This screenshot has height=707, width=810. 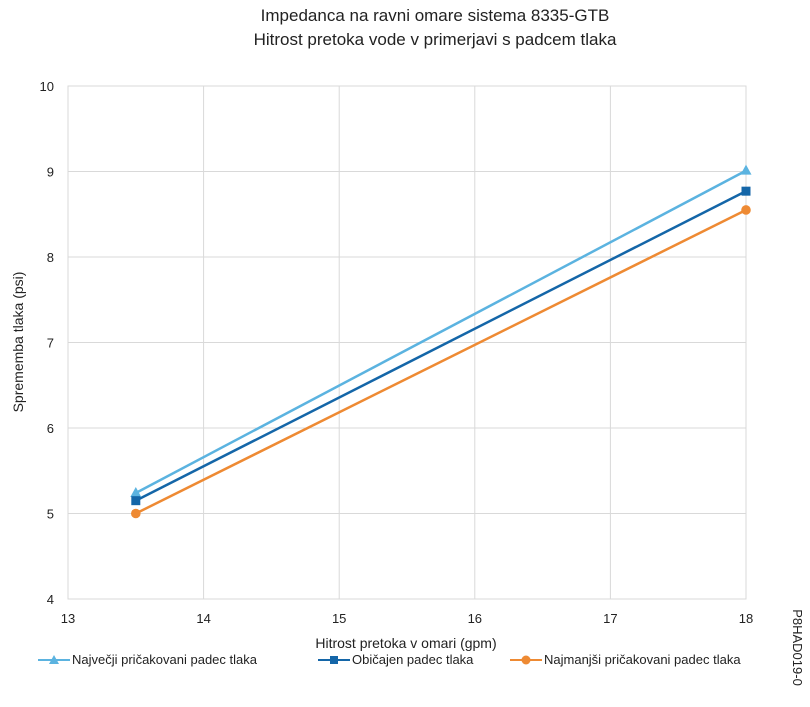 I want to click on legend-marker-circle-icon, so click(x=526, y=660).